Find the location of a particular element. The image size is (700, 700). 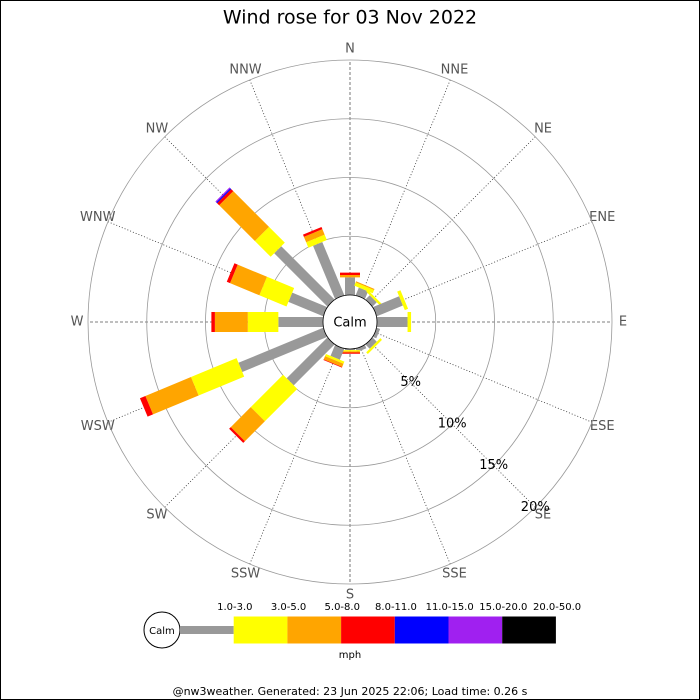

legend-label: 8.0-11.0 is located at coordinates (396, 607).